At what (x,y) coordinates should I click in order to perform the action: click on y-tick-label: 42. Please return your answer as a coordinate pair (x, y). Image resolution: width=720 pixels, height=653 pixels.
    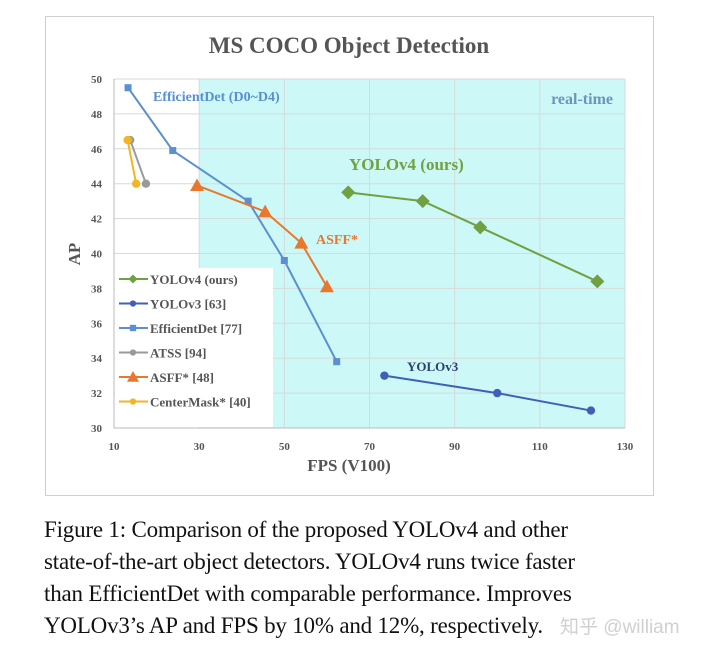
    Looking at the image, I should click on (97, 220).